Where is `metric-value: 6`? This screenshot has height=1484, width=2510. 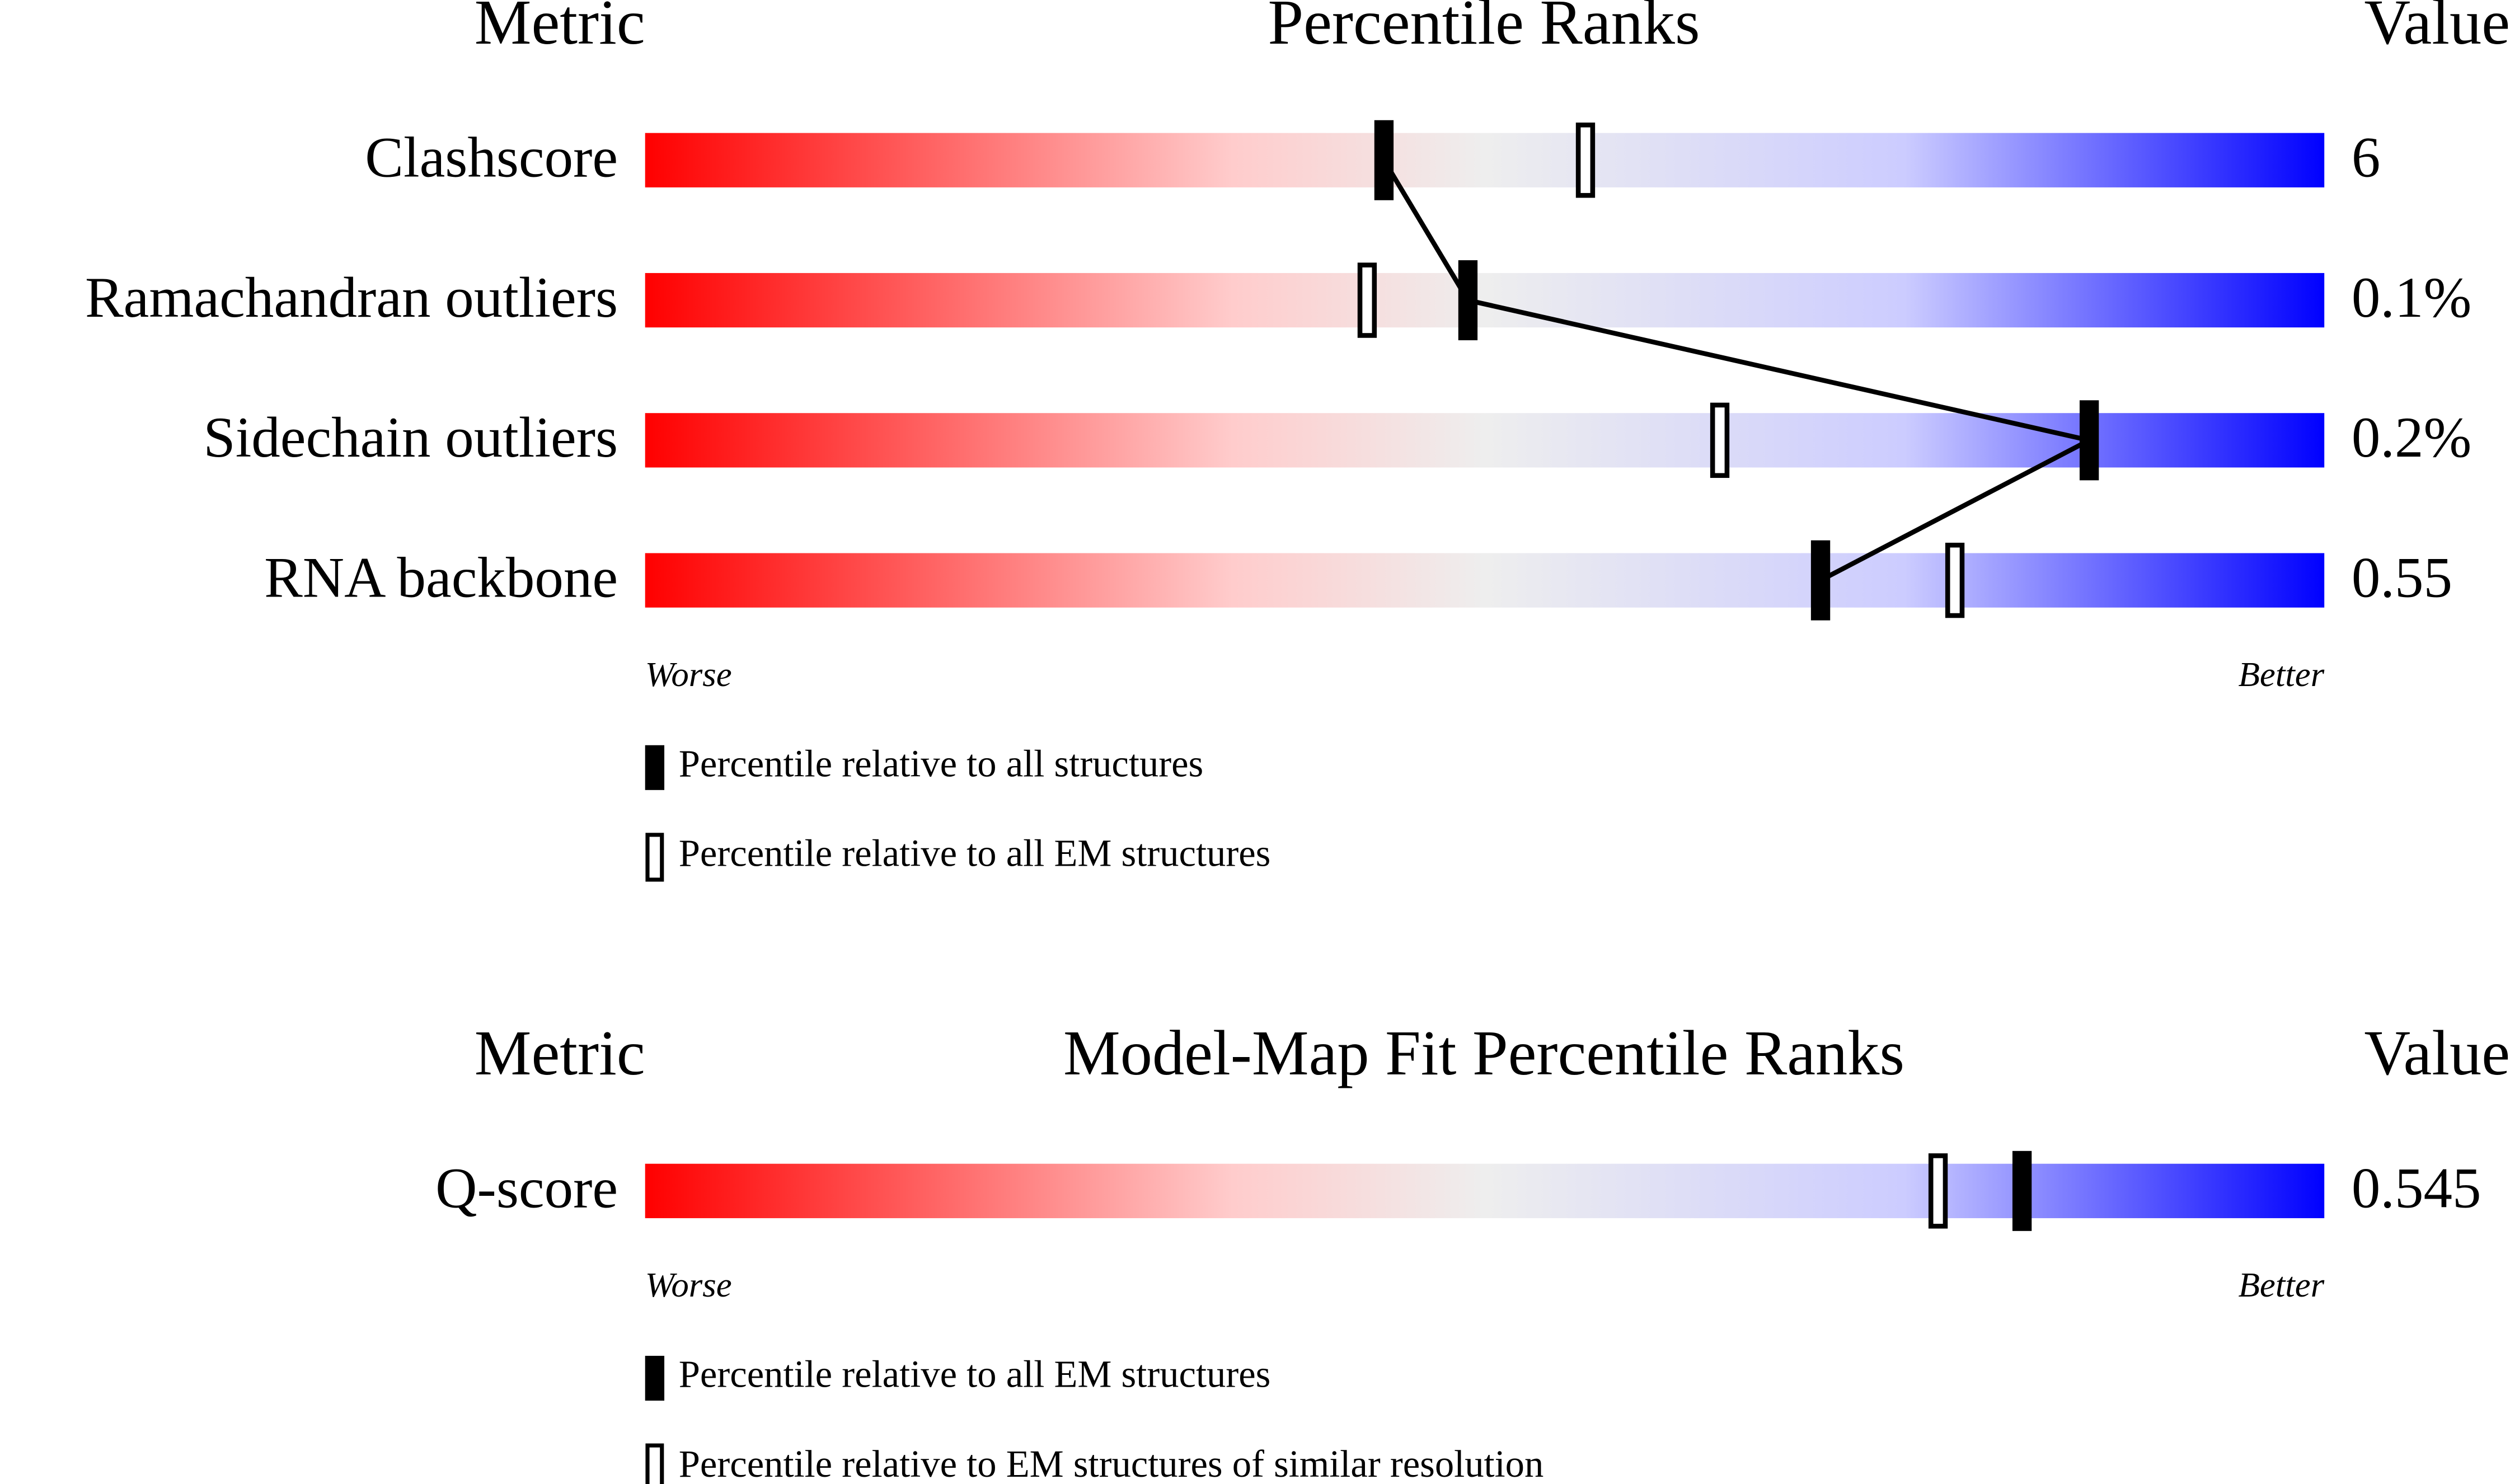
metric-value: 6 is located at coordinates (2366, 158).